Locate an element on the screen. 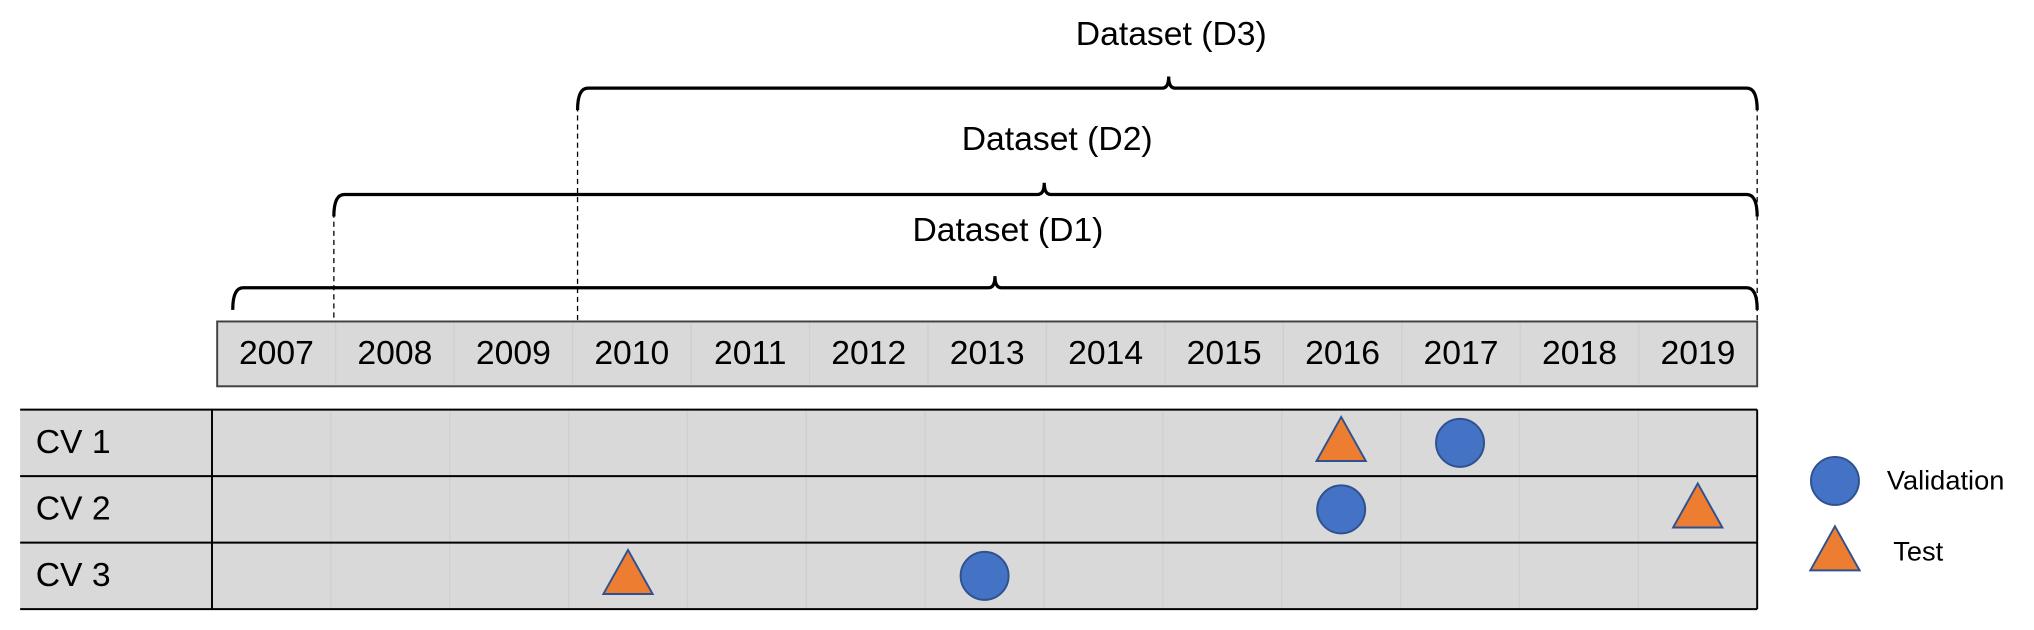 The height and width of the screenshot is (630, 2034). year-label: 2007 is located at coordinates (276, 353).